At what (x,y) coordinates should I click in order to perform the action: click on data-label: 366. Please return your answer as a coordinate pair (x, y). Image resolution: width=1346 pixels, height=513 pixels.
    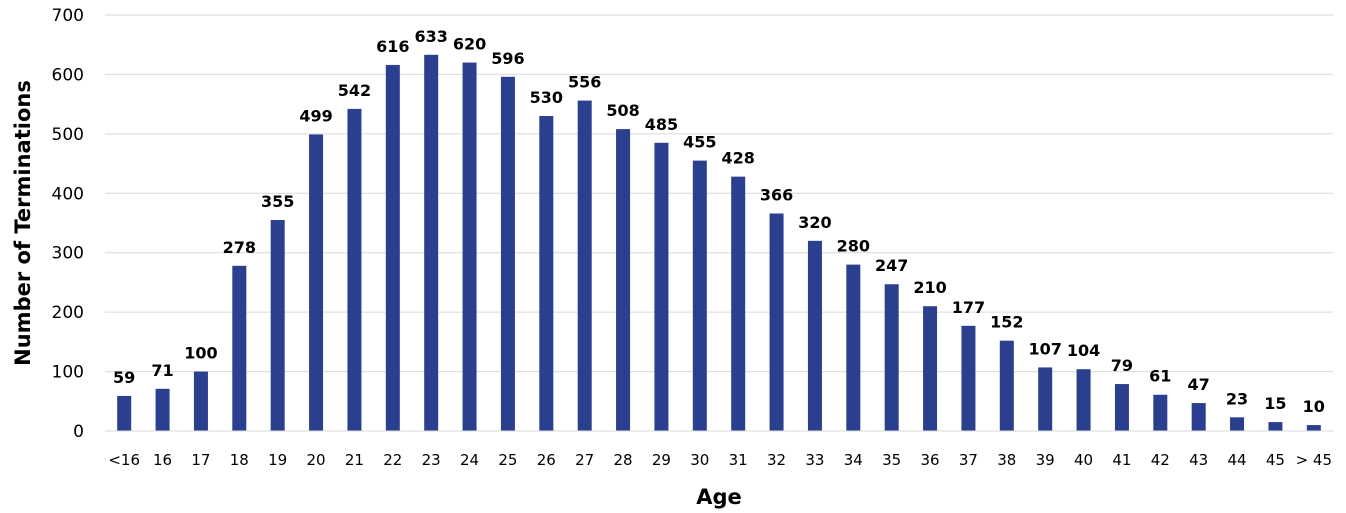
    Looking at the image, I should click on (776, 194).